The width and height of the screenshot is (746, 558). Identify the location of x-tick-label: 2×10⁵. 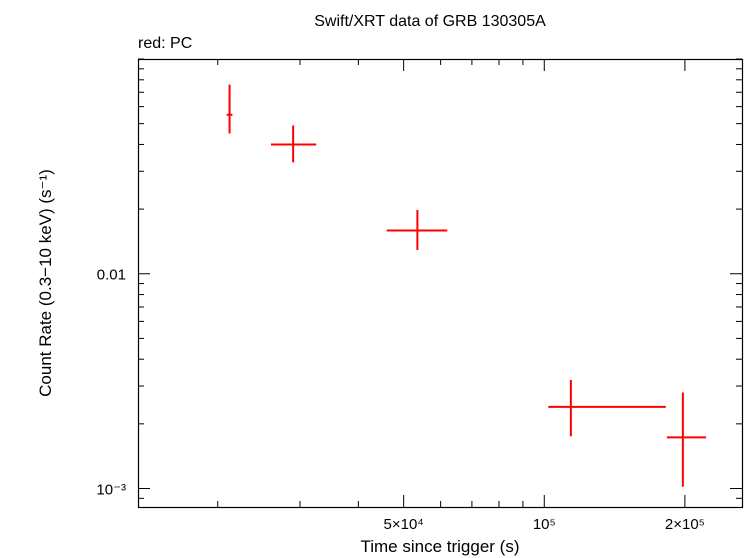
(685, 524).